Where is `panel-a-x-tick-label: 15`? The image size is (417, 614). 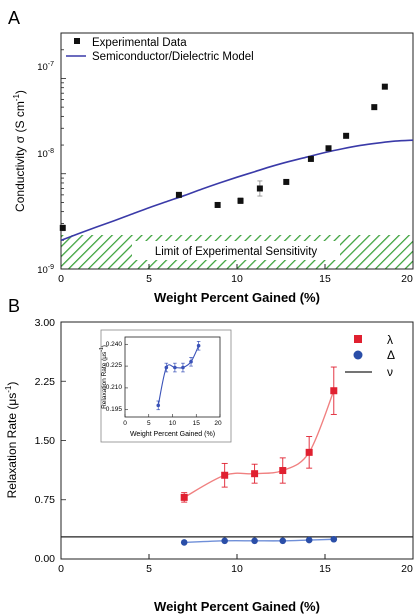
panel-a-x-tick-label: 15 is located at coordinates (325, 279).